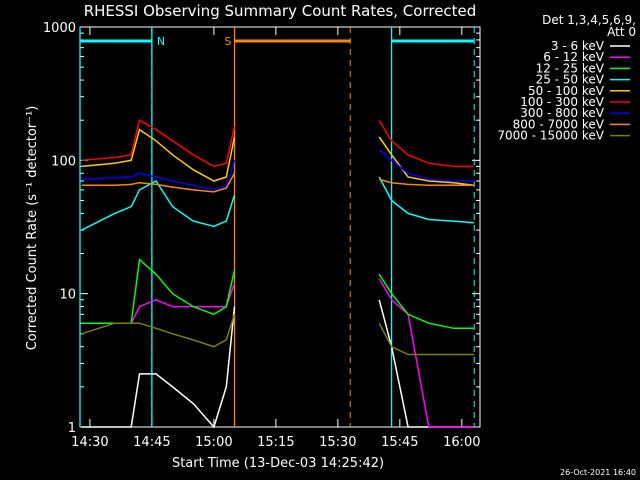 The image size is (640, 480). What do you see at coordinates (67, 295) in the screenshot?
I see `y-tick-label: 10` at bounding box center [67, 295].